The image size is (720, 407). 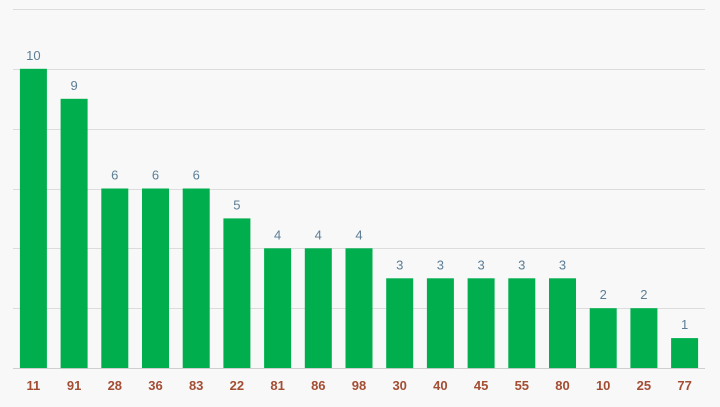 I want to click on value-label: 10, so click(x=33, y=55).